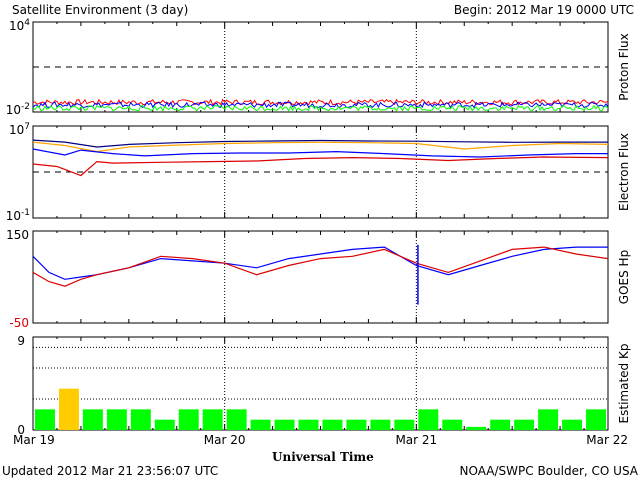 This screenshot has width=640, height=480. I want to click on y-axis-label: Proton Flux, so click(624, 66).